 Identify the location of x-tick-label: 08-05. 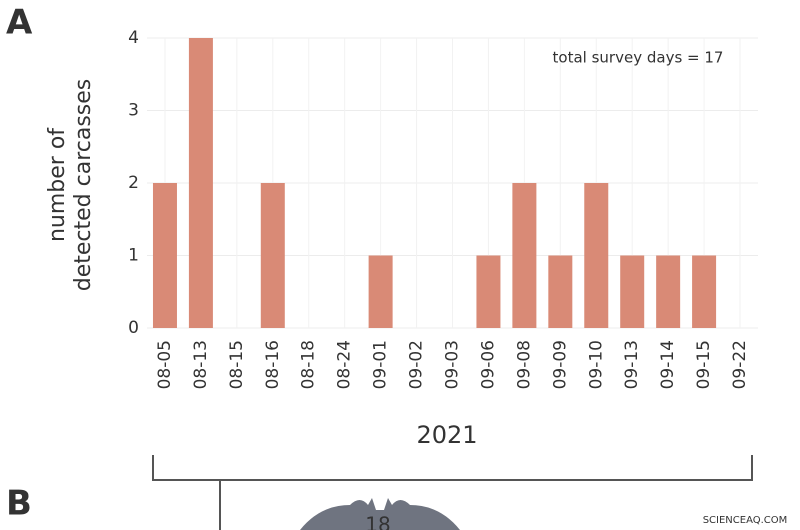
(165, 364).